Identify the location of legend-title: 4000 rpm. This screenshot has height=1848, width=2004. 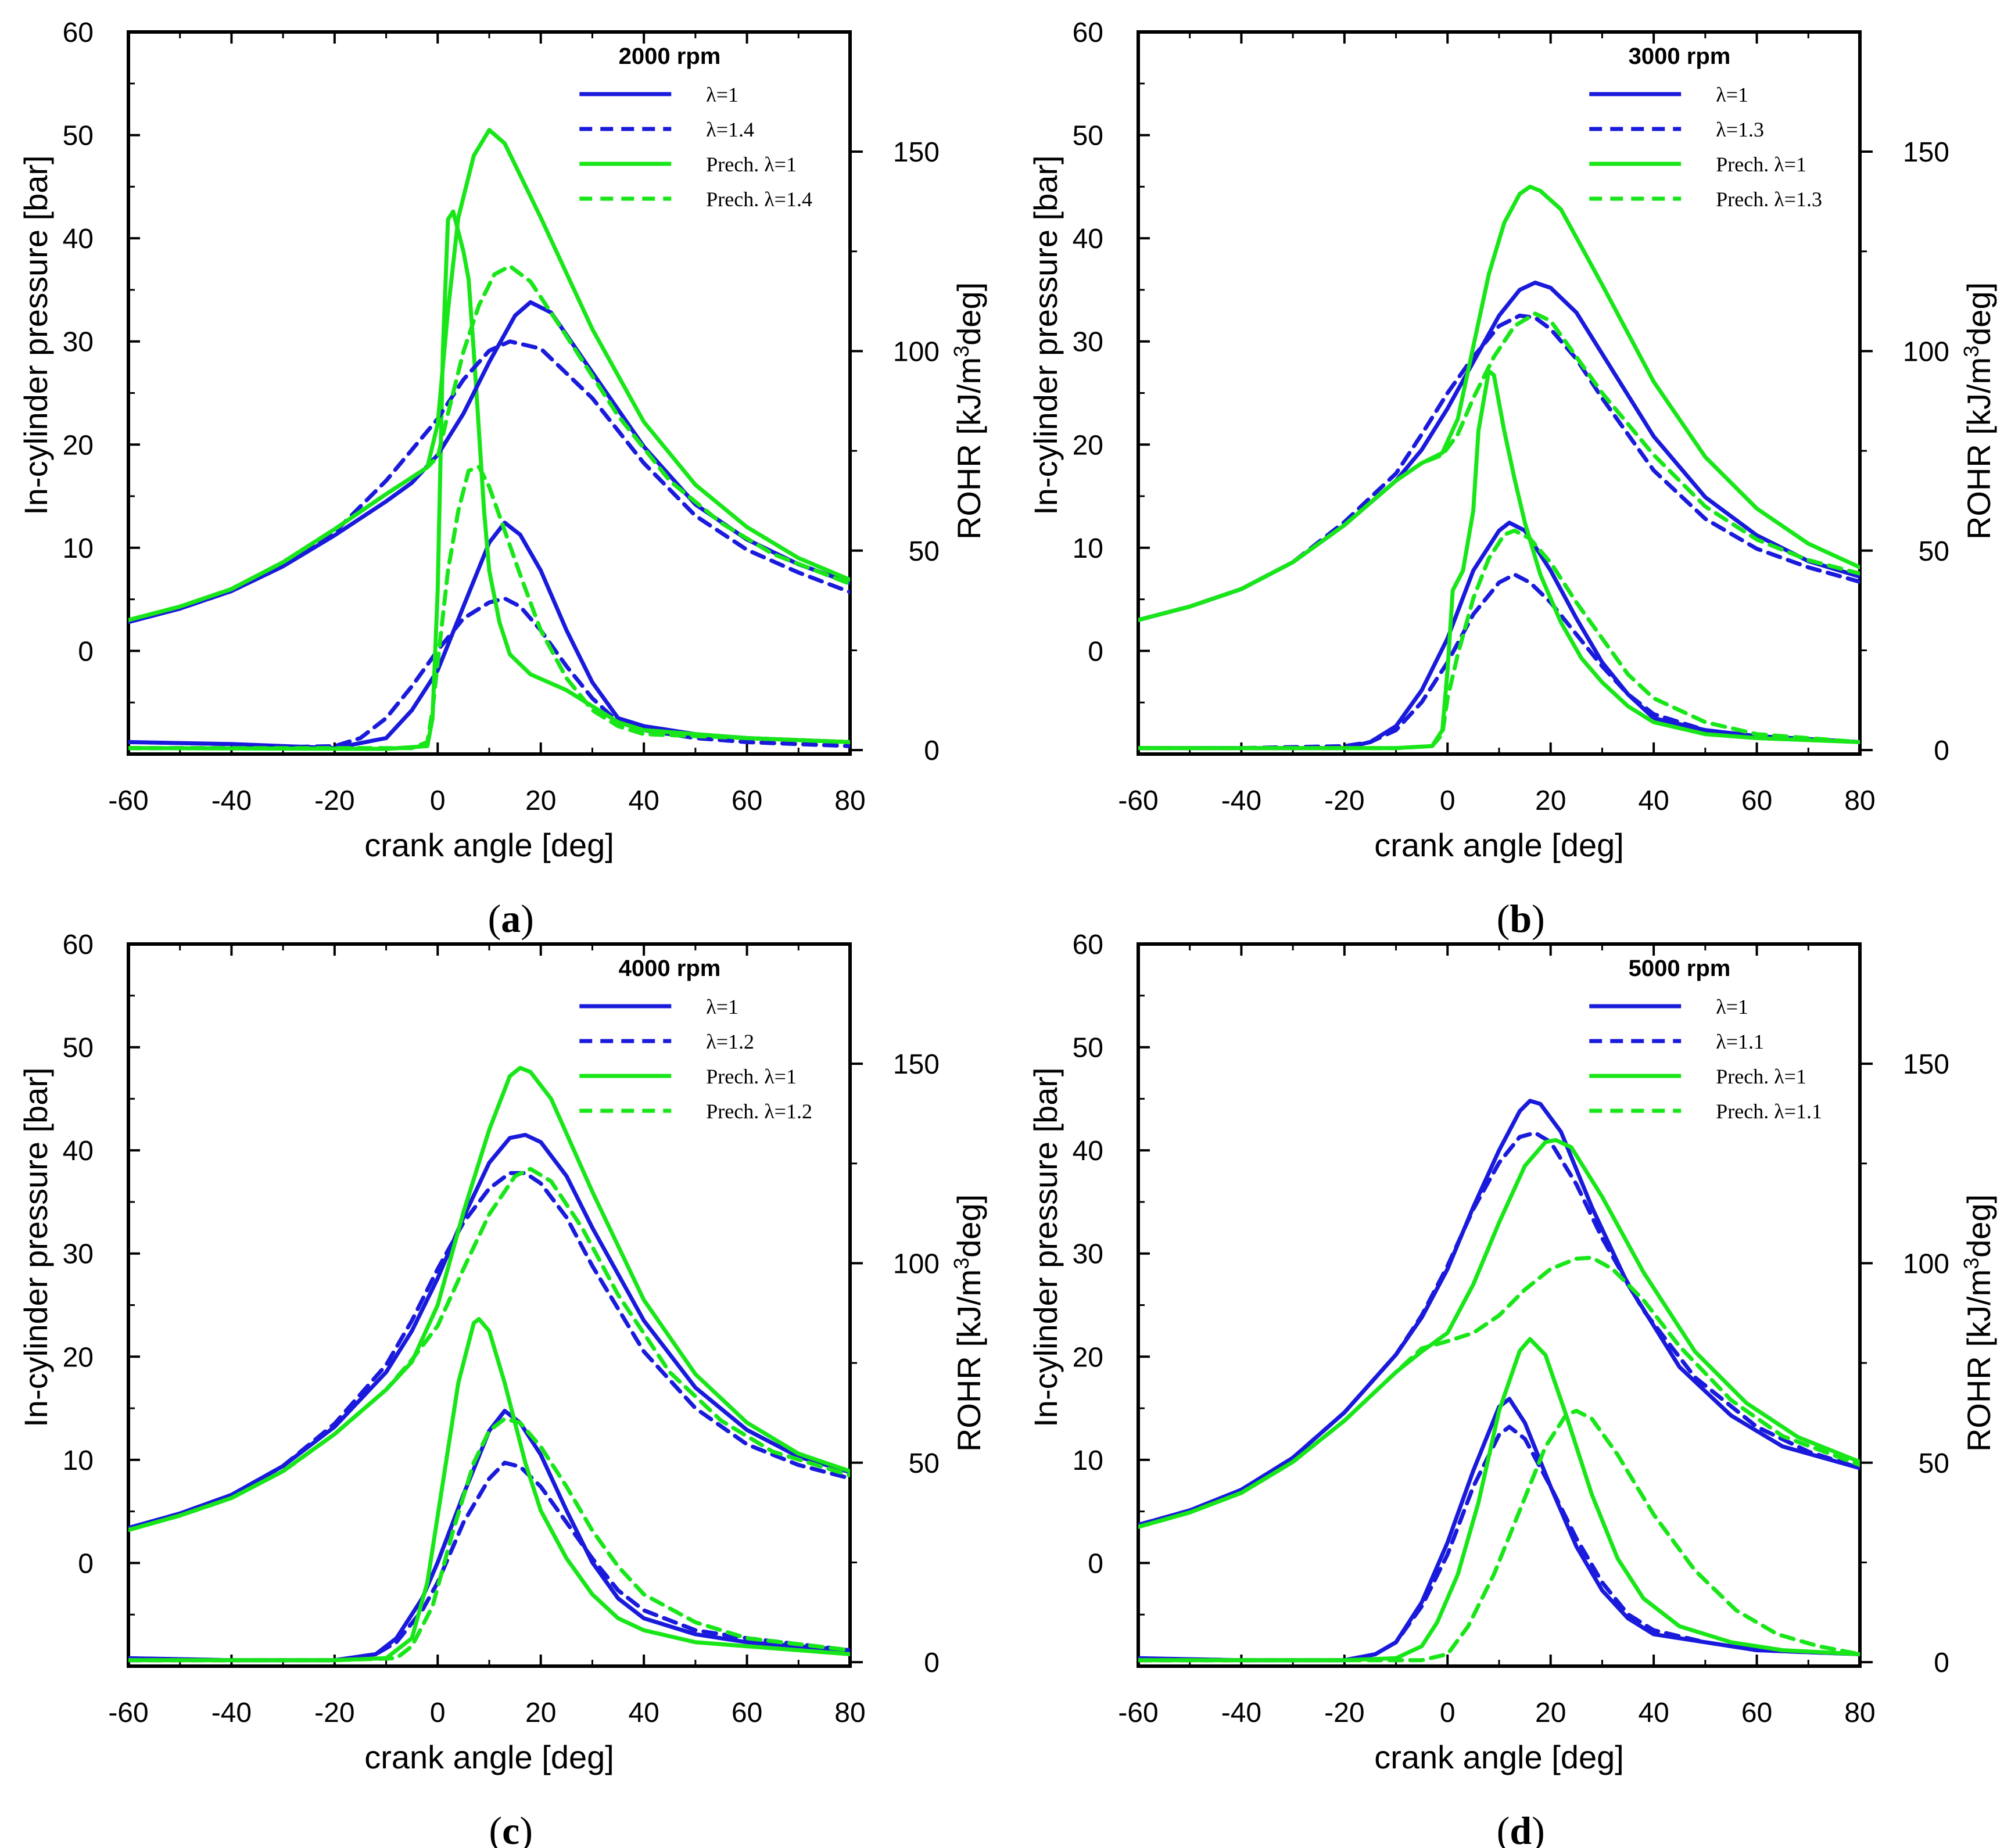
(670, 969).